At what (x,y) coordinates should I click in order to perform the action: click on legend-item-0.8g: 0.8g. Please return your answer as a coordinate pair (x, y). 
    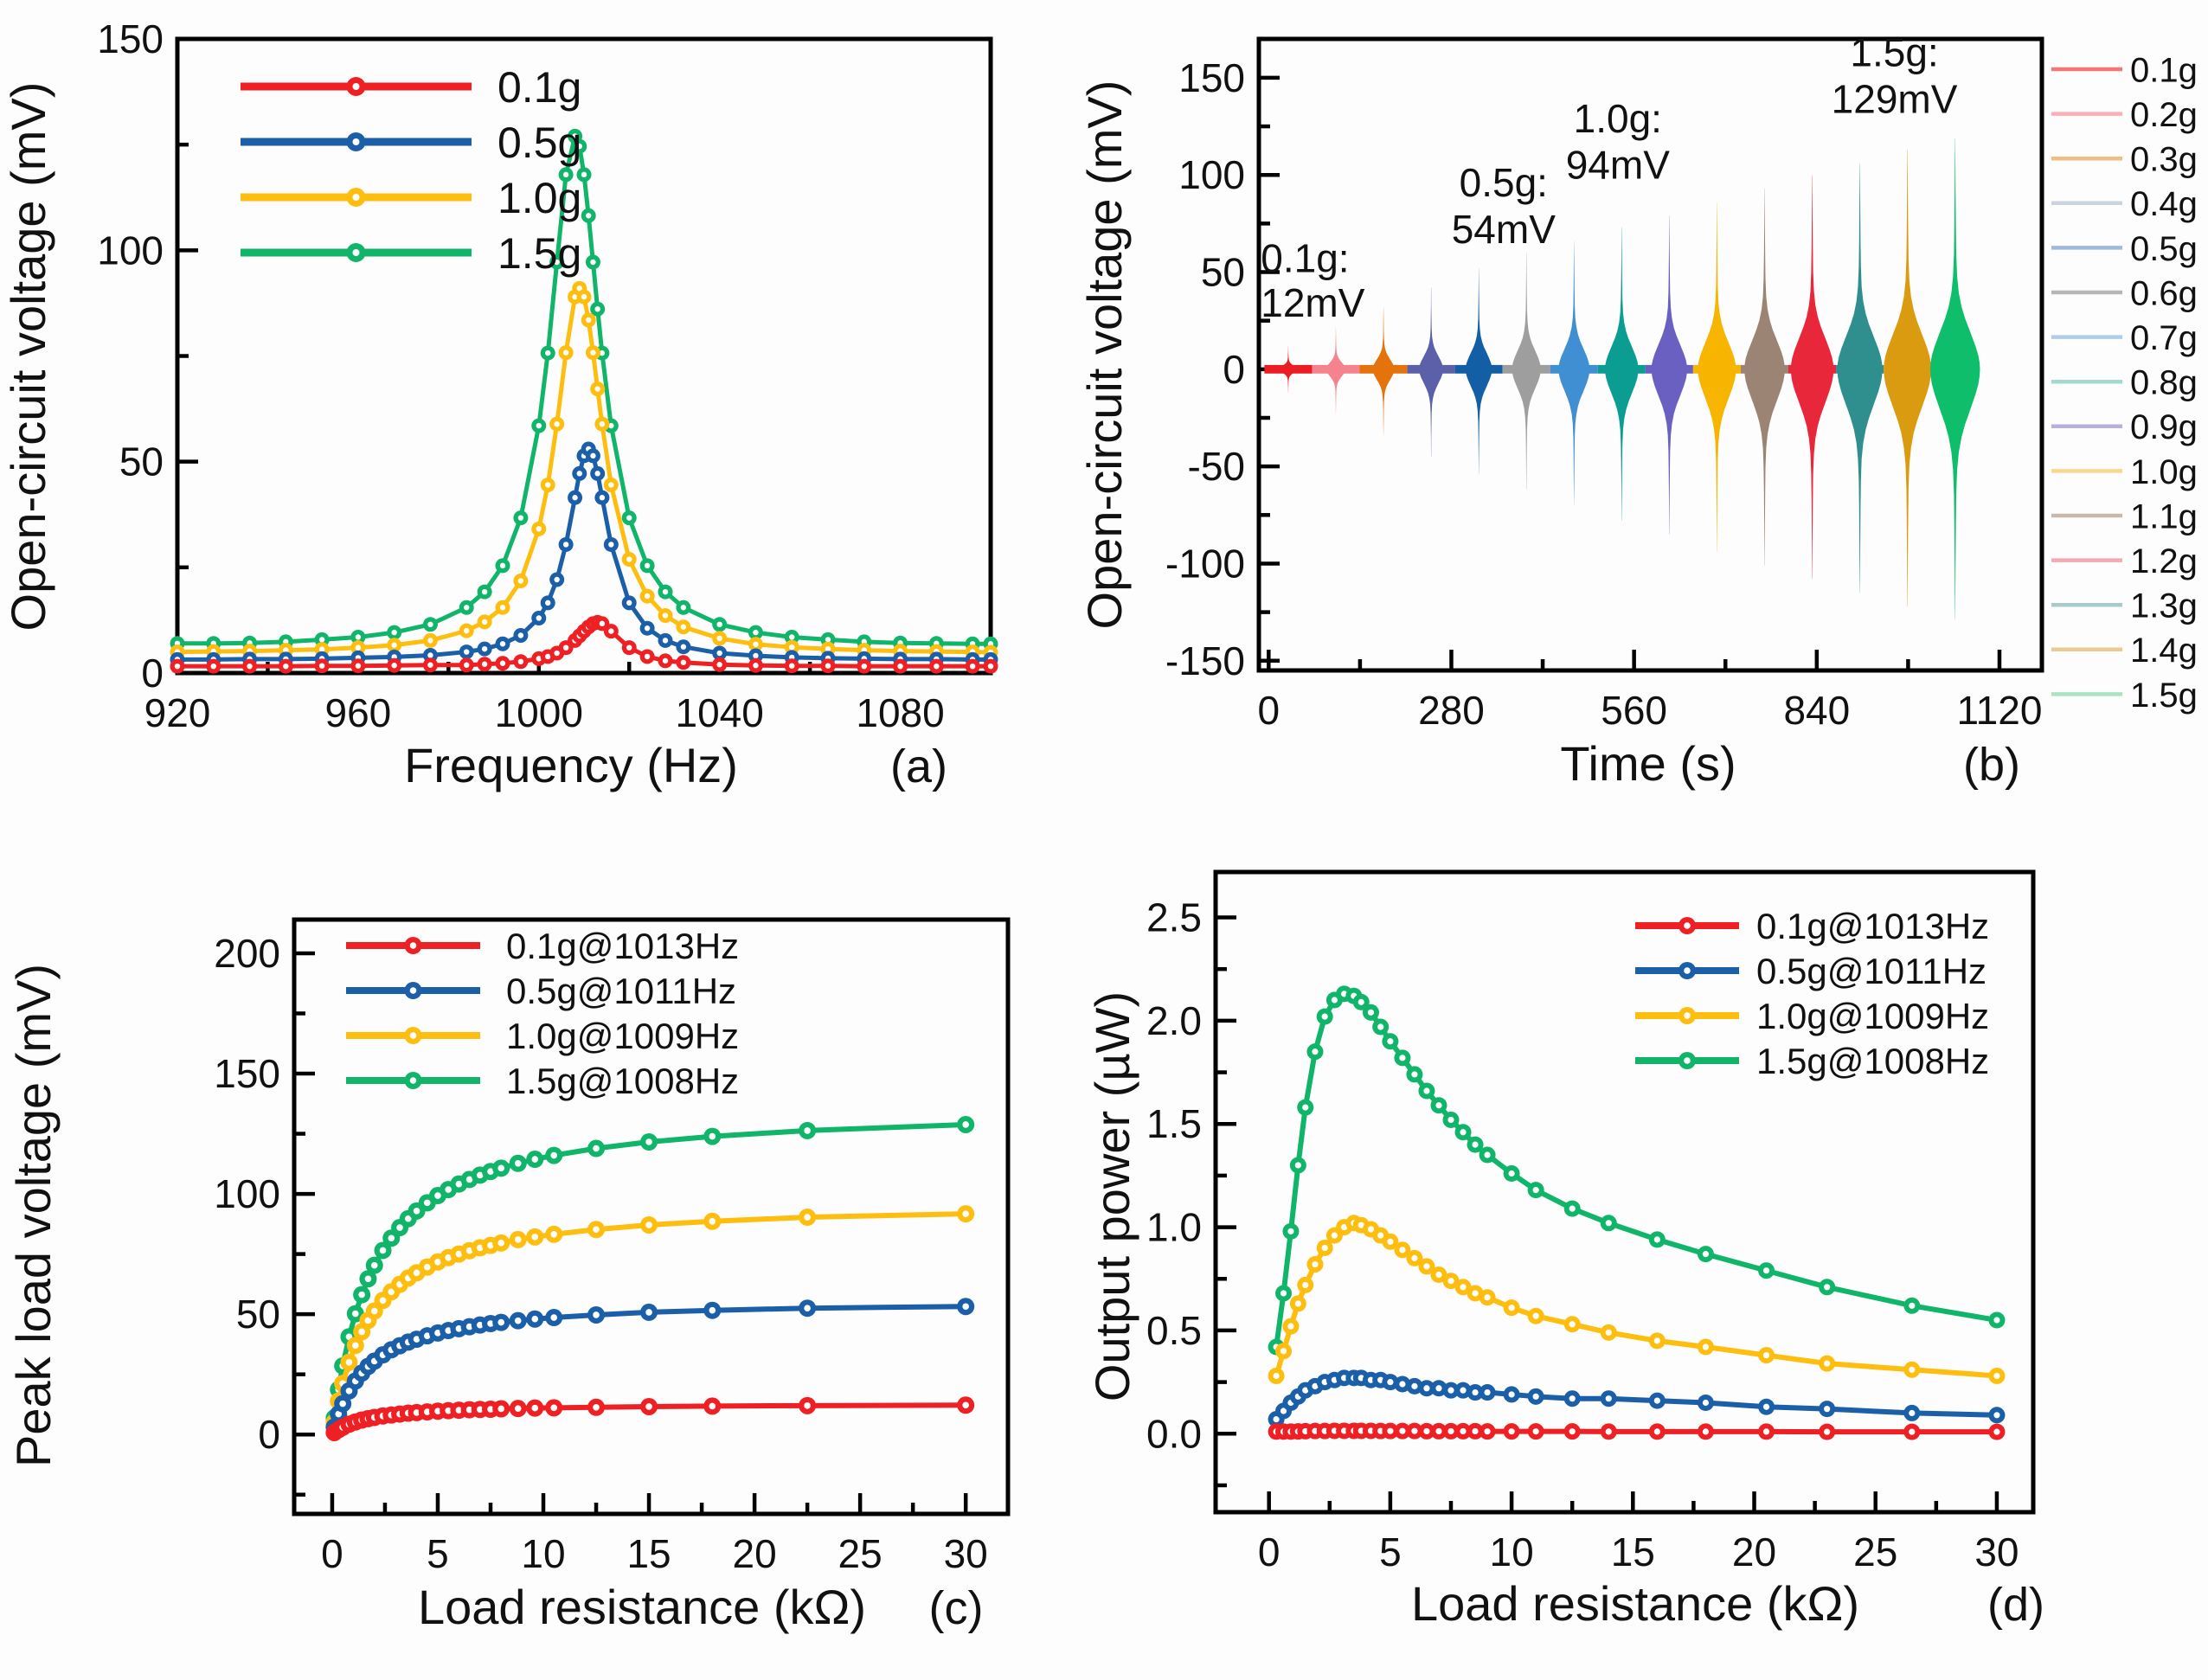
    Looking at the image, I should click on (2124, 383).